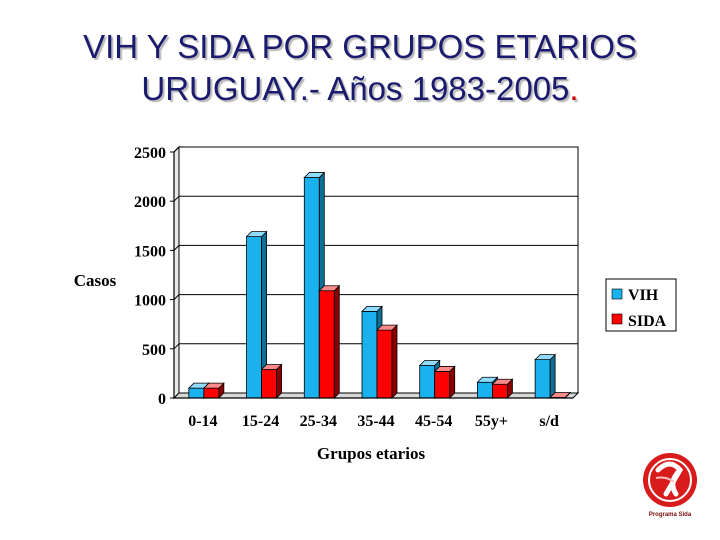 Image resolution: width=720 pixels, height=540 pixels. What do you see at coordinates (150, 153) in the screenshot?
I see `y-tick-label: 2500` at bounding box center [150, 153].